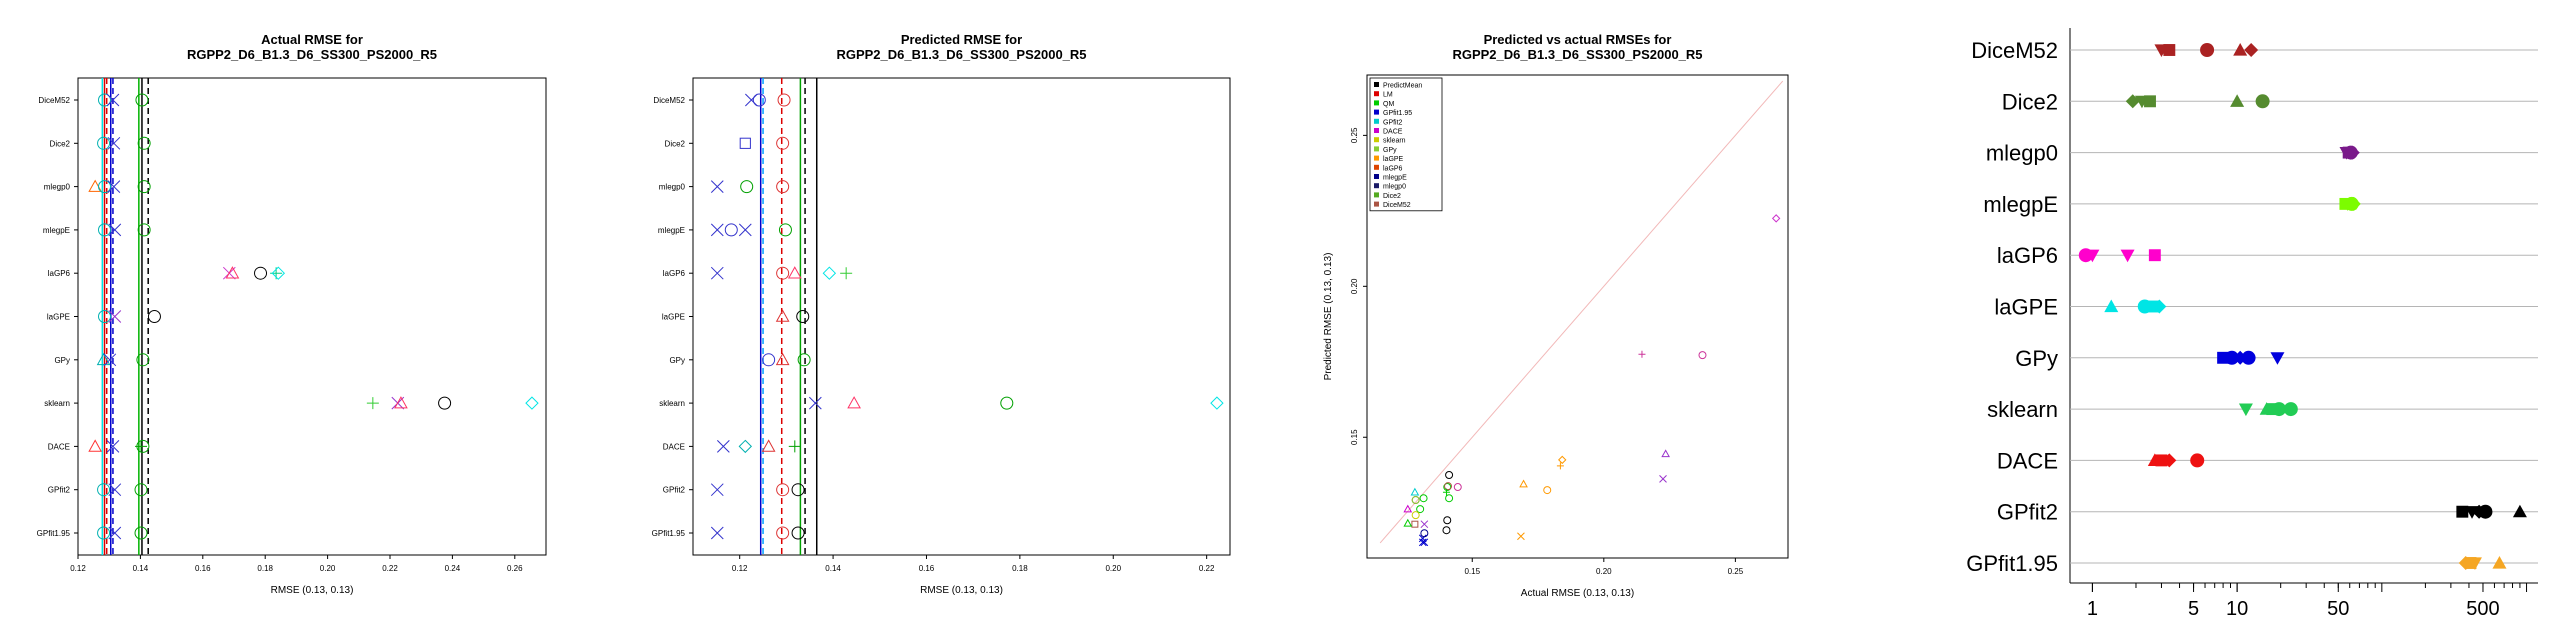  Describe the element at coordinates (1393, 132) in the screenshot. I see `legend-label: DACE` at that location.